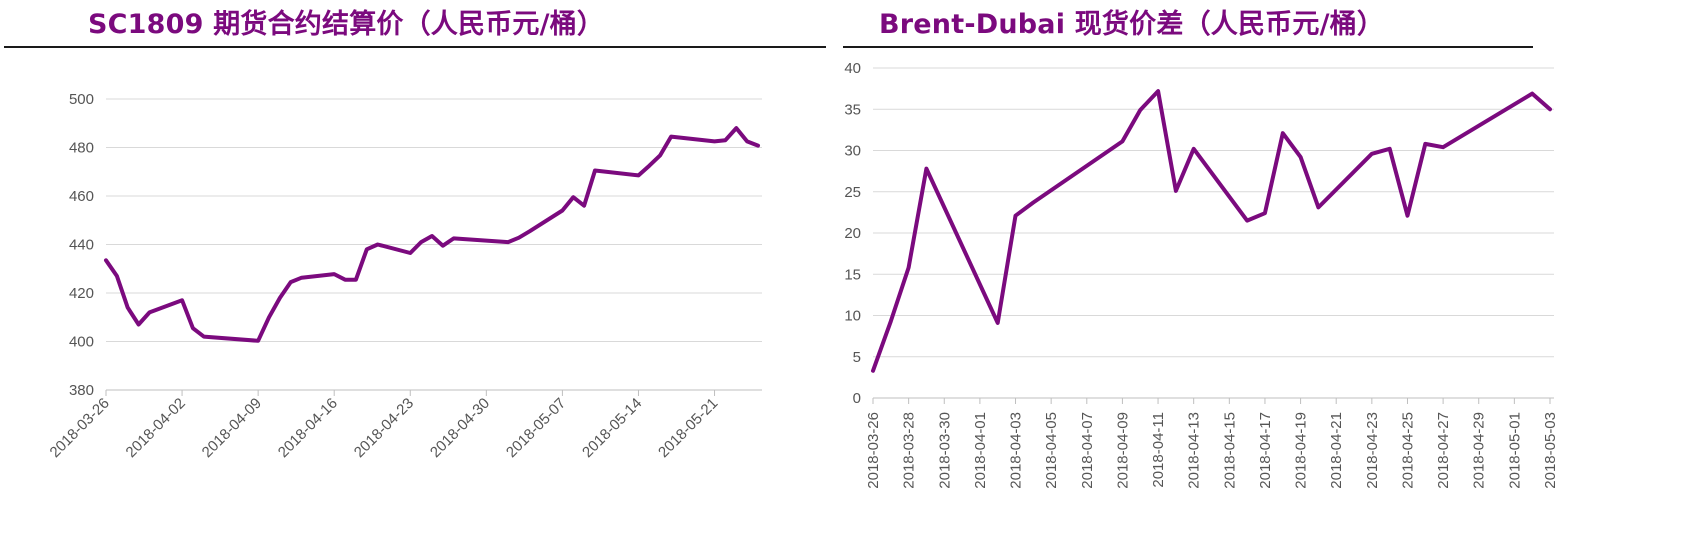 The height and width of the screenshot is (551, 1686). I want to click on y-tick-label: 30, so click(852, 151).